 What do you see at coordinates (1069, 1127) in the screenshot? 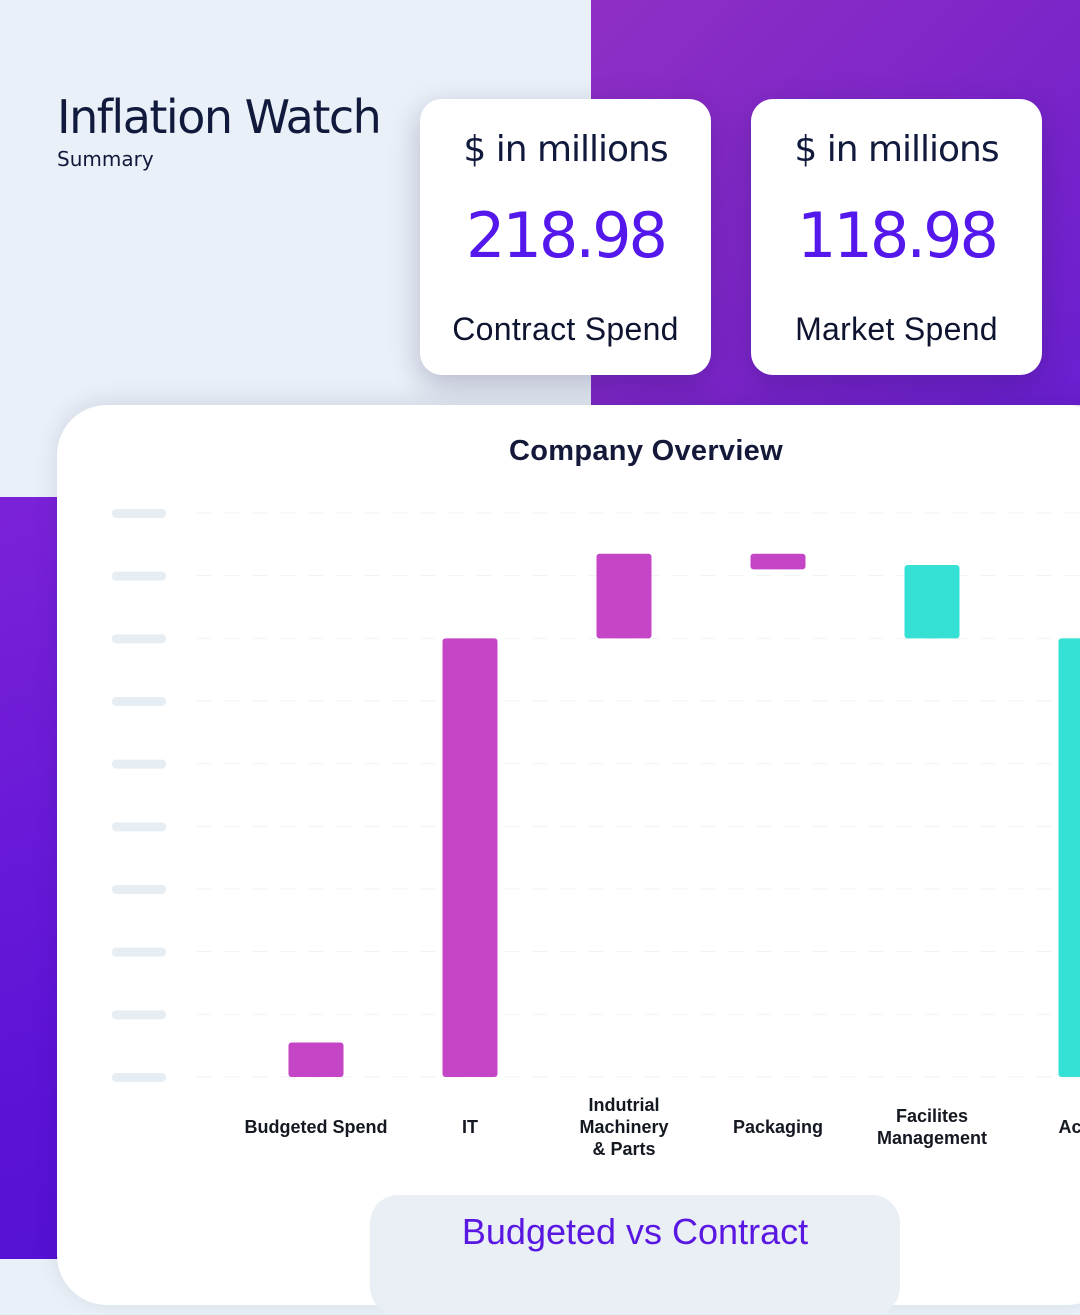
I see `x-tick-label: Actual` at bounding box center [1069, 1127].